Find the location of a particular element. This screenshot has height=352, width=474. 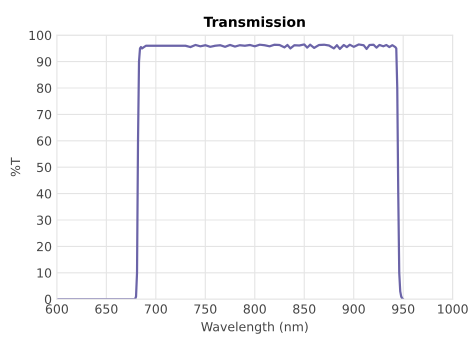

x-tick-label: 950 is located at coordinates (403, 309).